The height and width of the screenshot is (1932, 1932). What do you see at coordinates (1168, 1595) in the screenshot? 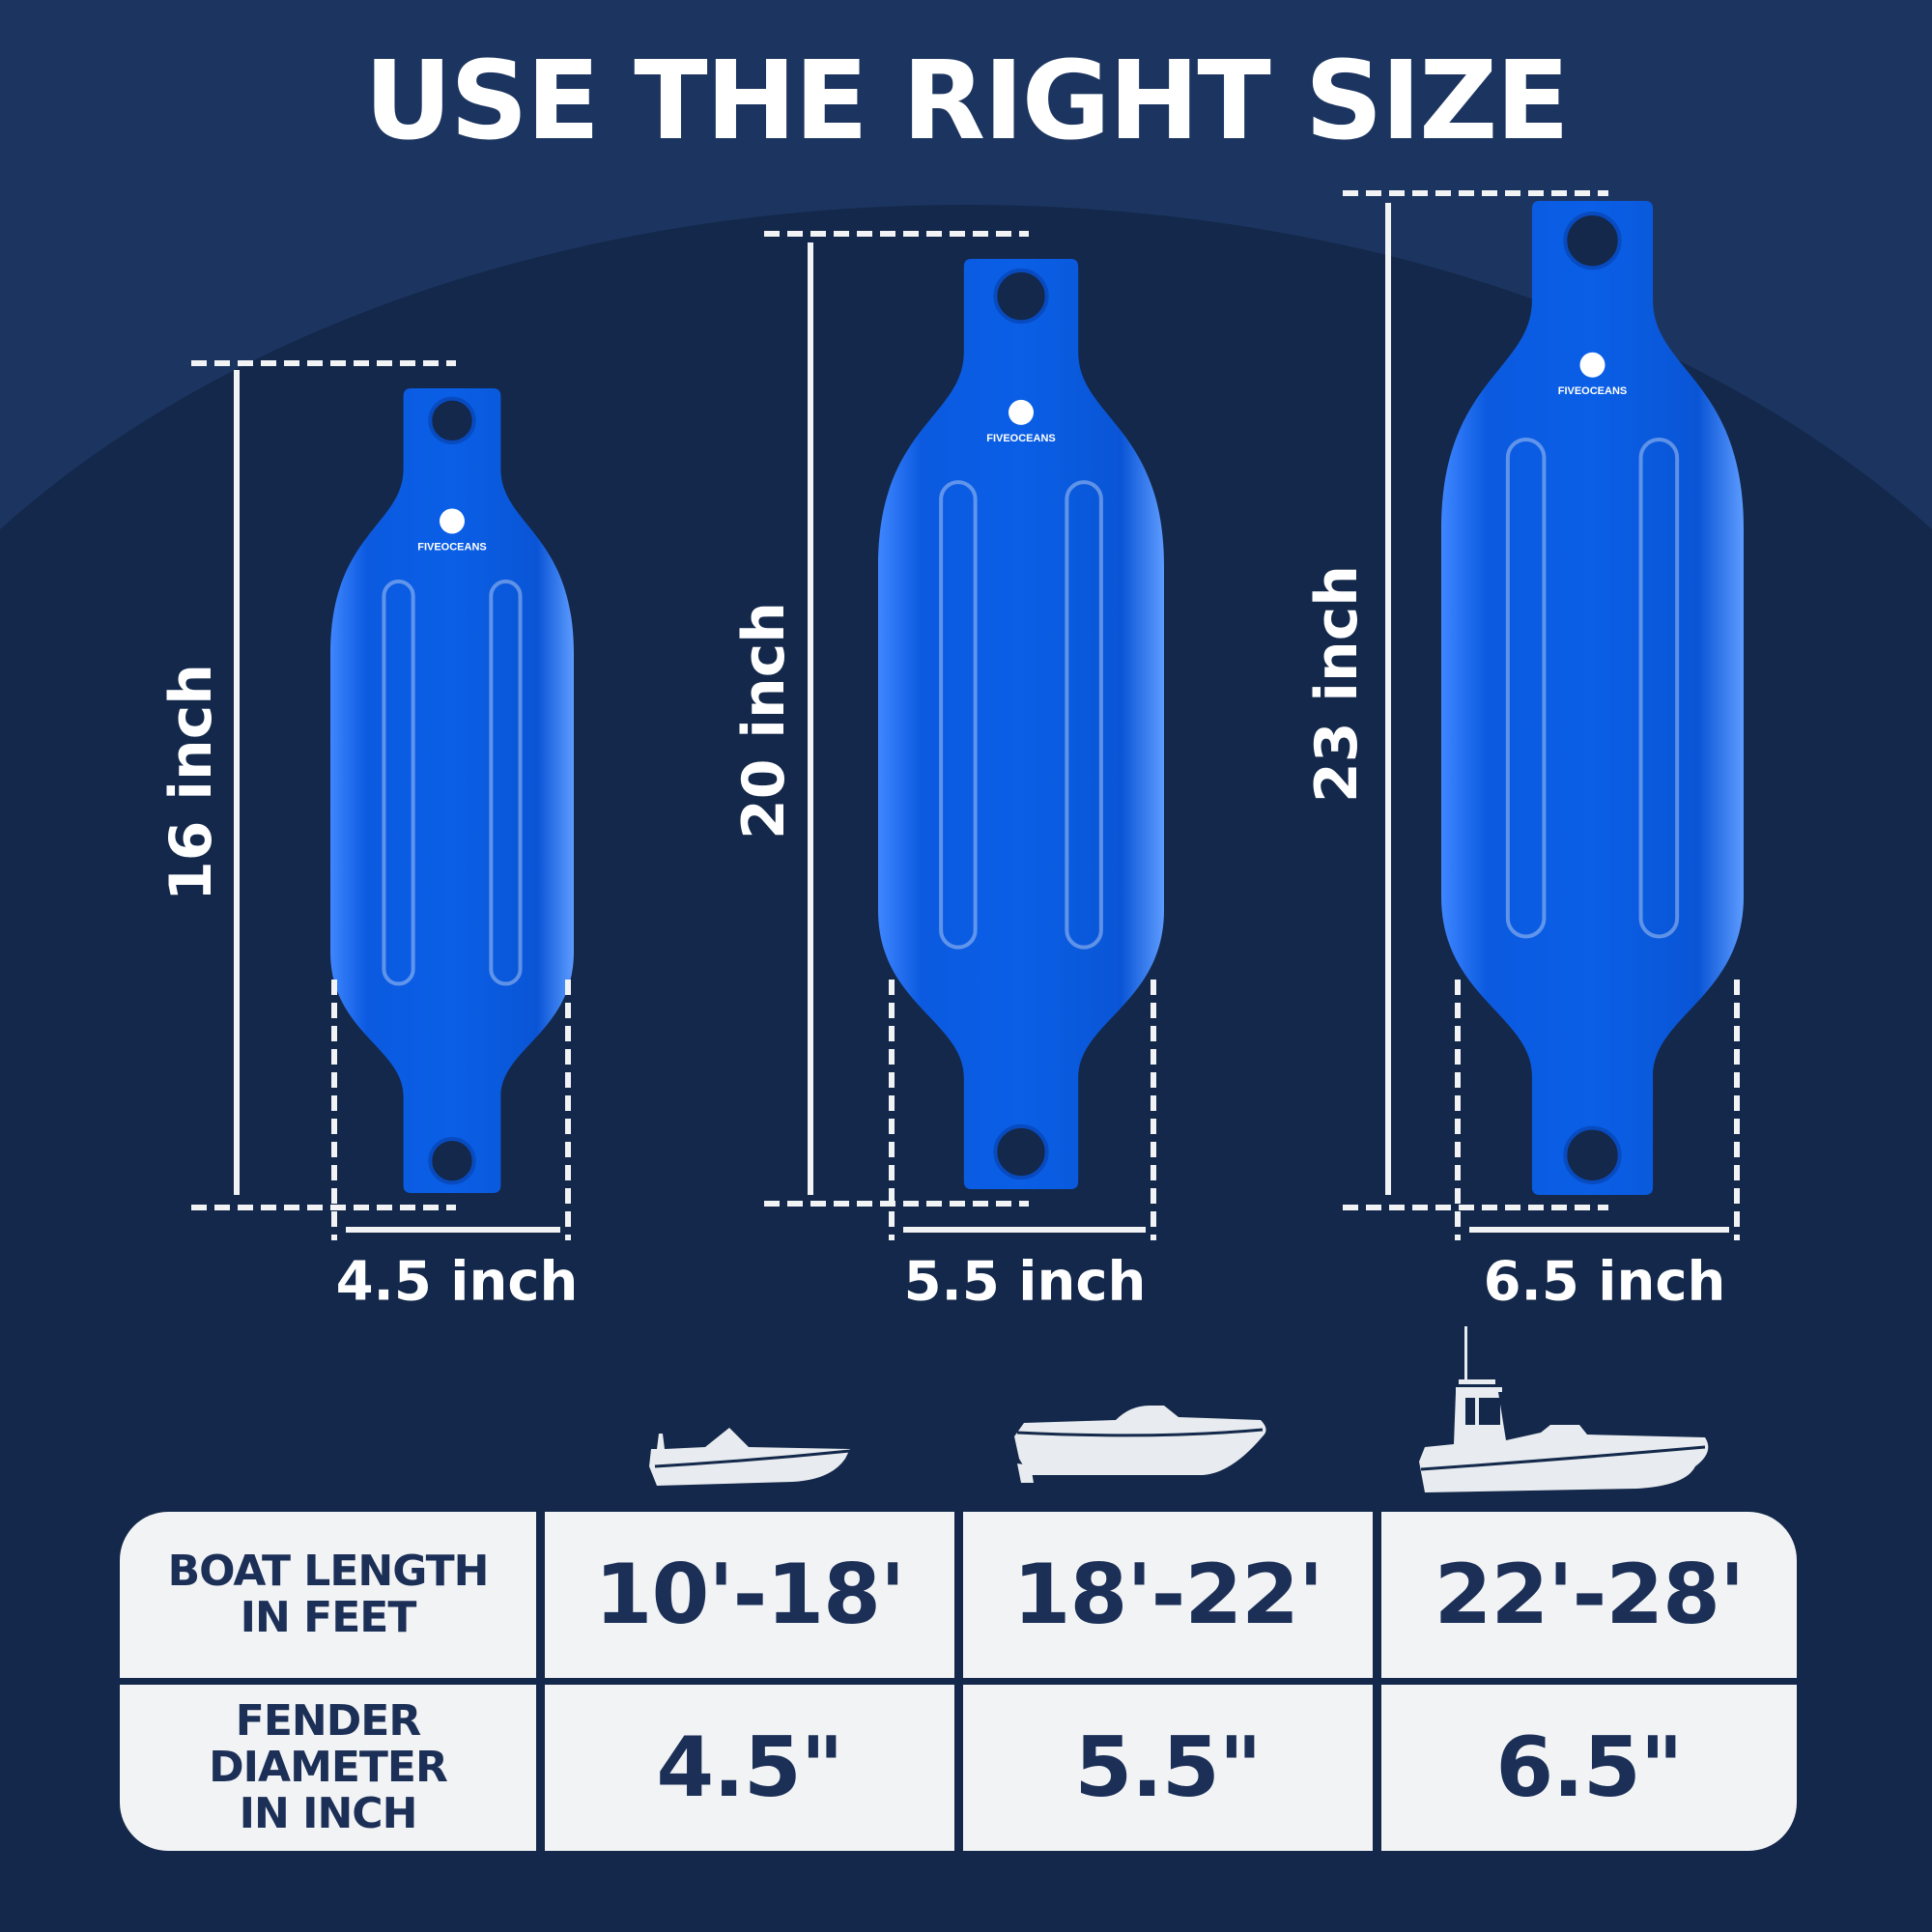
I see `boat-length-cell: 18'-22'` at bounding box center [1168, 1595].